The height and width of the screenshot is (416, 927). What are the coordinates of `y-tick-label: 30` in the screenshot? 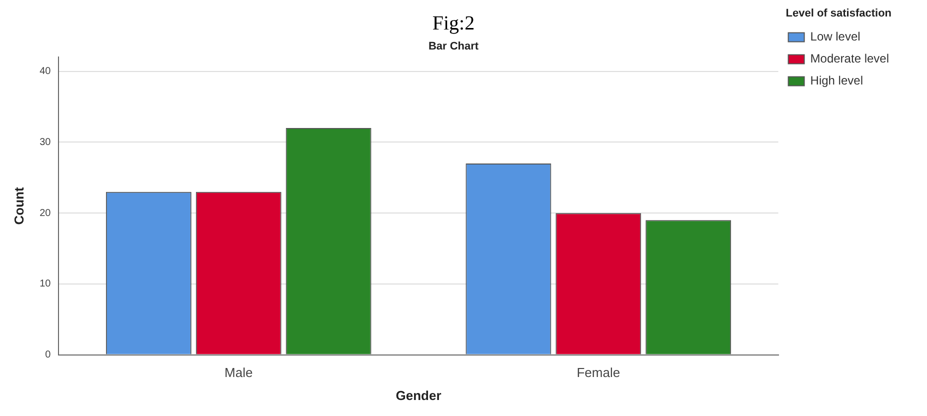 It's located at (46, 142).